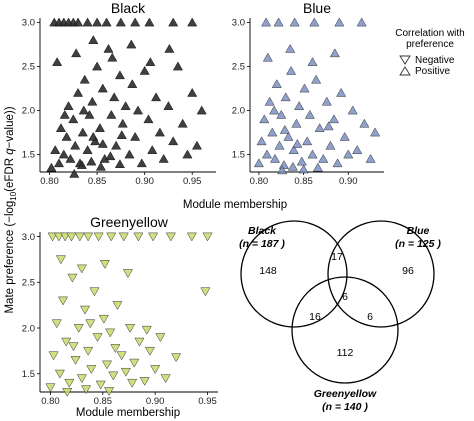 The width and height of the screenshot is (474, 421). Describe the element at coordinates (303, 181) in the screenshot. I see `blue-x-tick-label: 0.85` at that location.